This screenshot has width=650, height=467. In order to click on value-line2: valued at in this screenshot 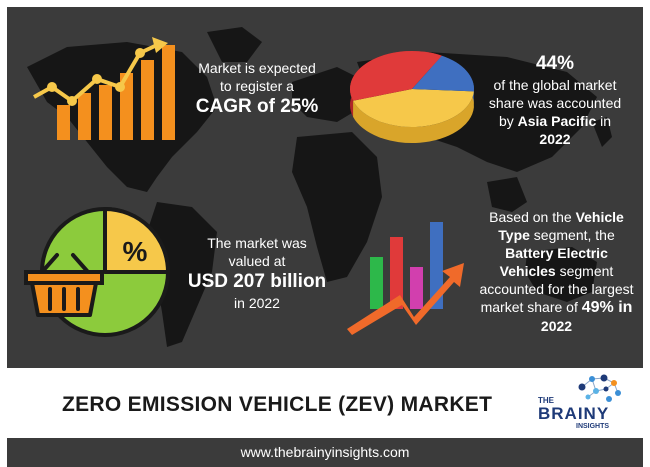, I will do `click(257, 261)`.